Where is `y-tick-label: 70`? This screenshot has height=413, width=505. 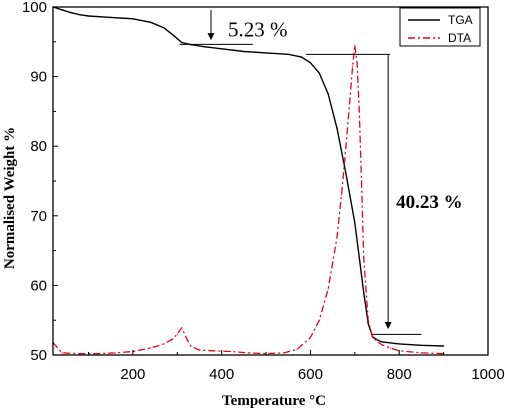
y-tick-label: 70 is located at coordinates (38, 216).